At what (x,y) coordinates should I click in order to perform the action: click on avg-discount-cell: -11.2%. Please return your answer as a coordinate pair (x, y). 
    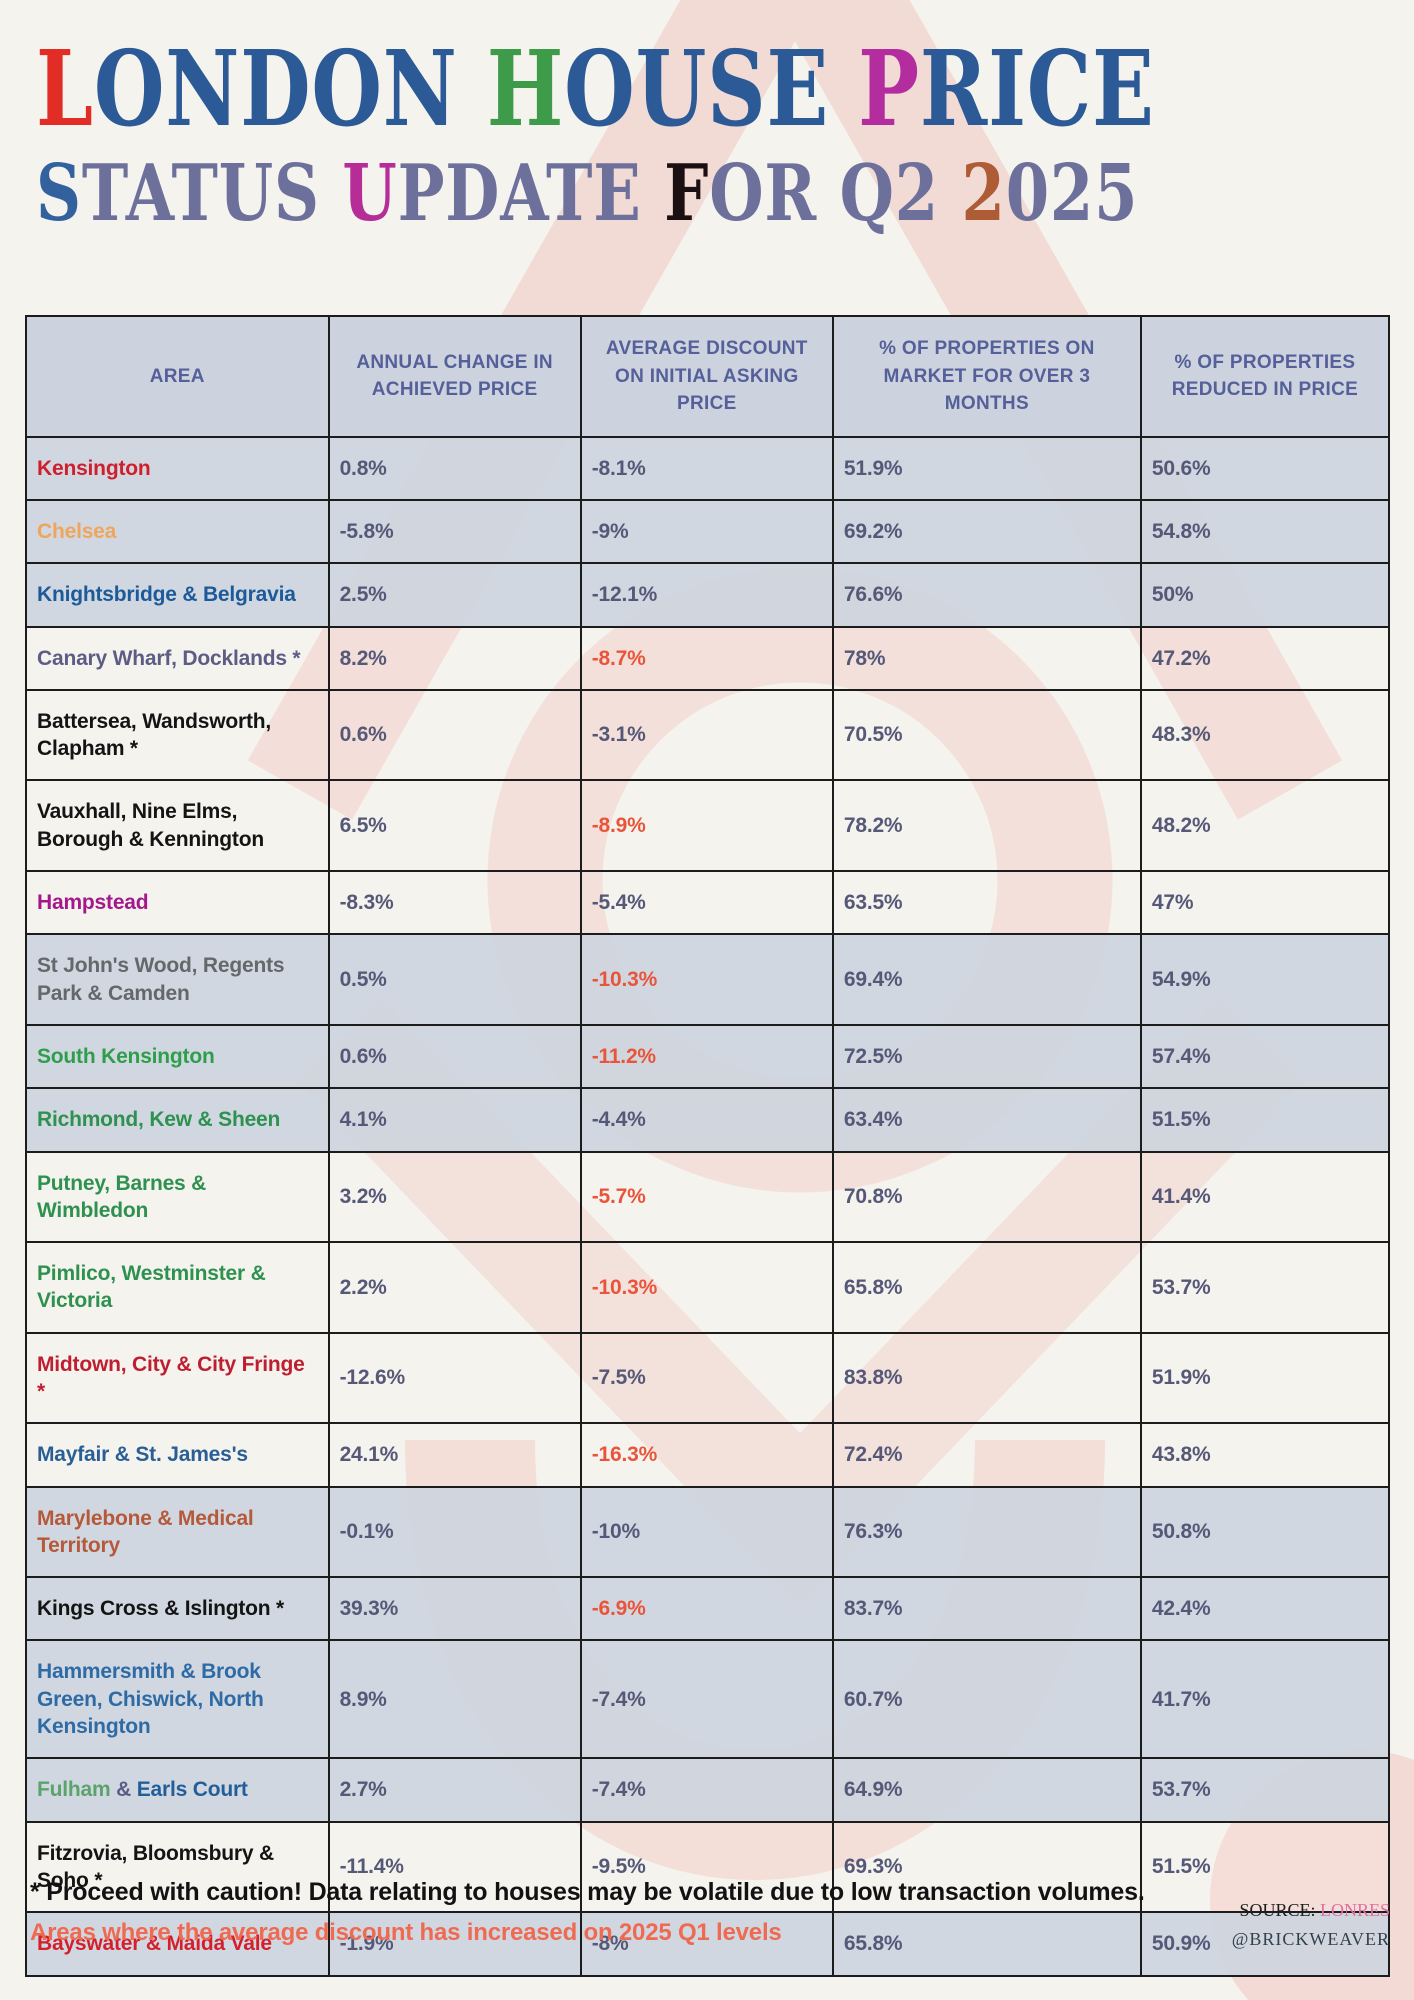
    Looking at the image, I should click on (706, 1056).